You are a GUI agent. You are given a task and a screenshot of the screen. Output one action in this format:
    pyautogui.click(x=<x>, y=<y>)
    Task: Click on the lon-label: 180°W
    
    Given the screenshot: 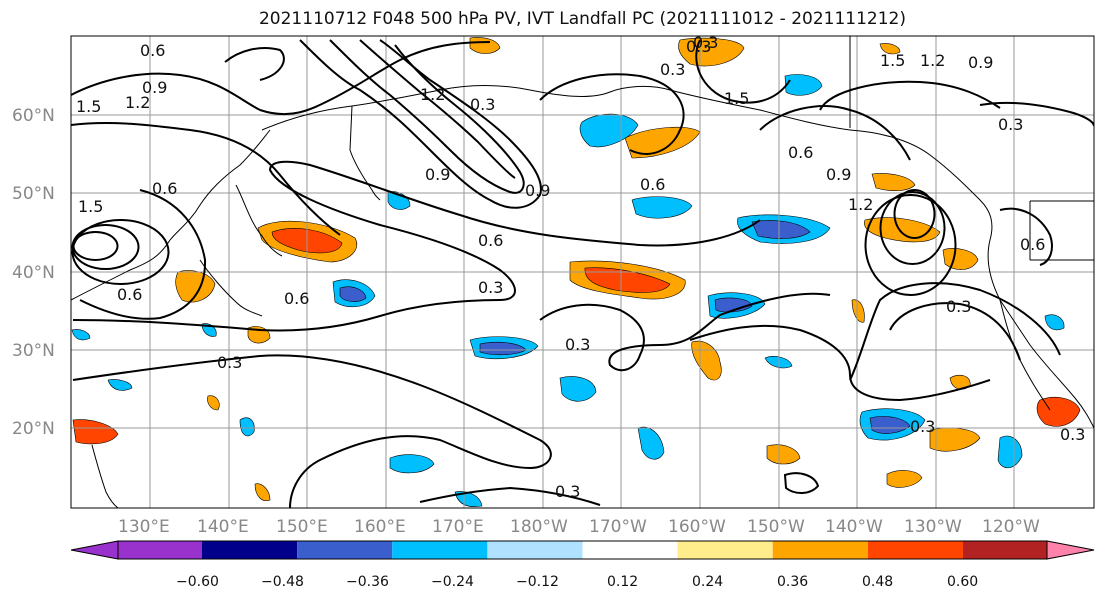 What is the action you would take?
    pyautogui.click(x=539, y=527)
    